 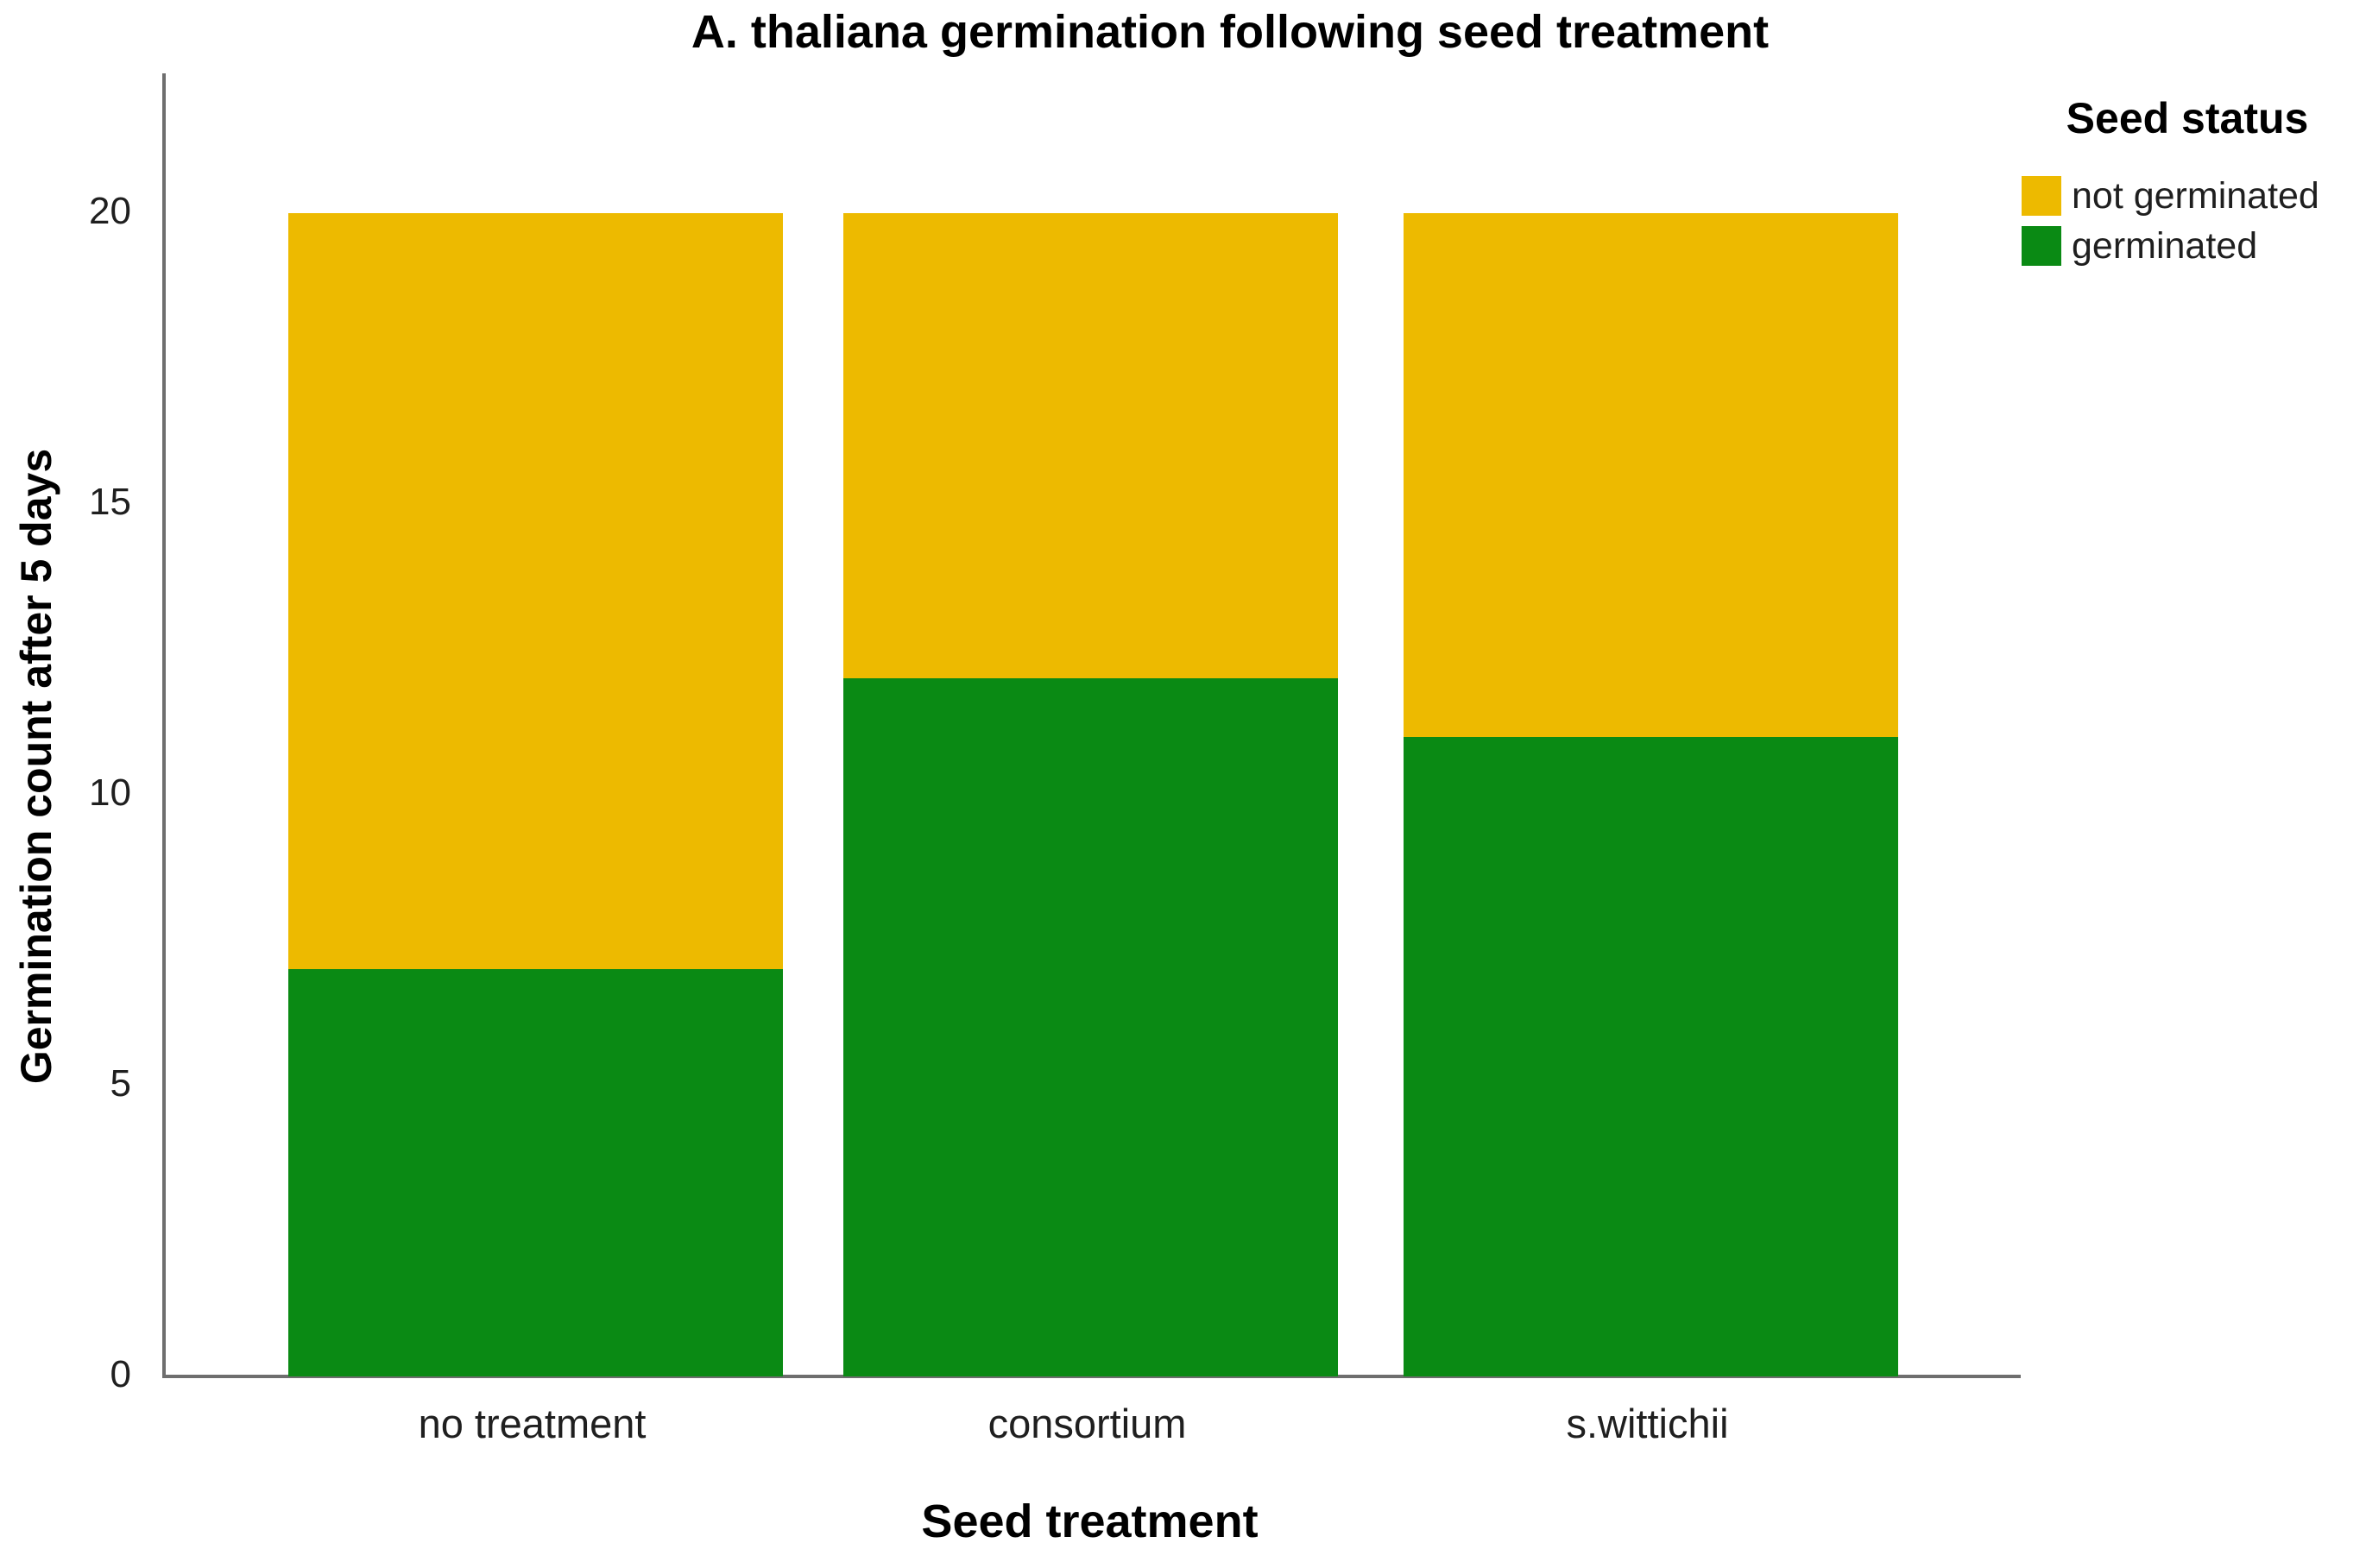 I want to click on legend-label: germinated, so click(x=2165, y=245).